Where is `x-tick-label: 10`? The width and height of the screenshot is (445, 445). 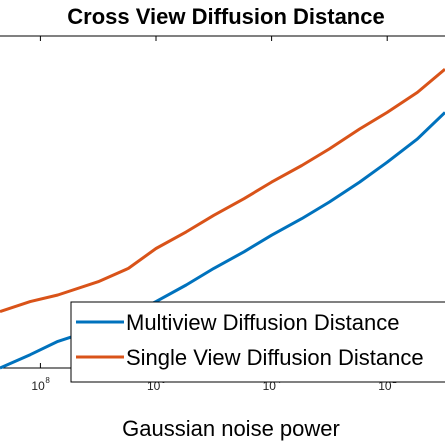
x-tick-label: 10 is located at coordinates (38, 386).